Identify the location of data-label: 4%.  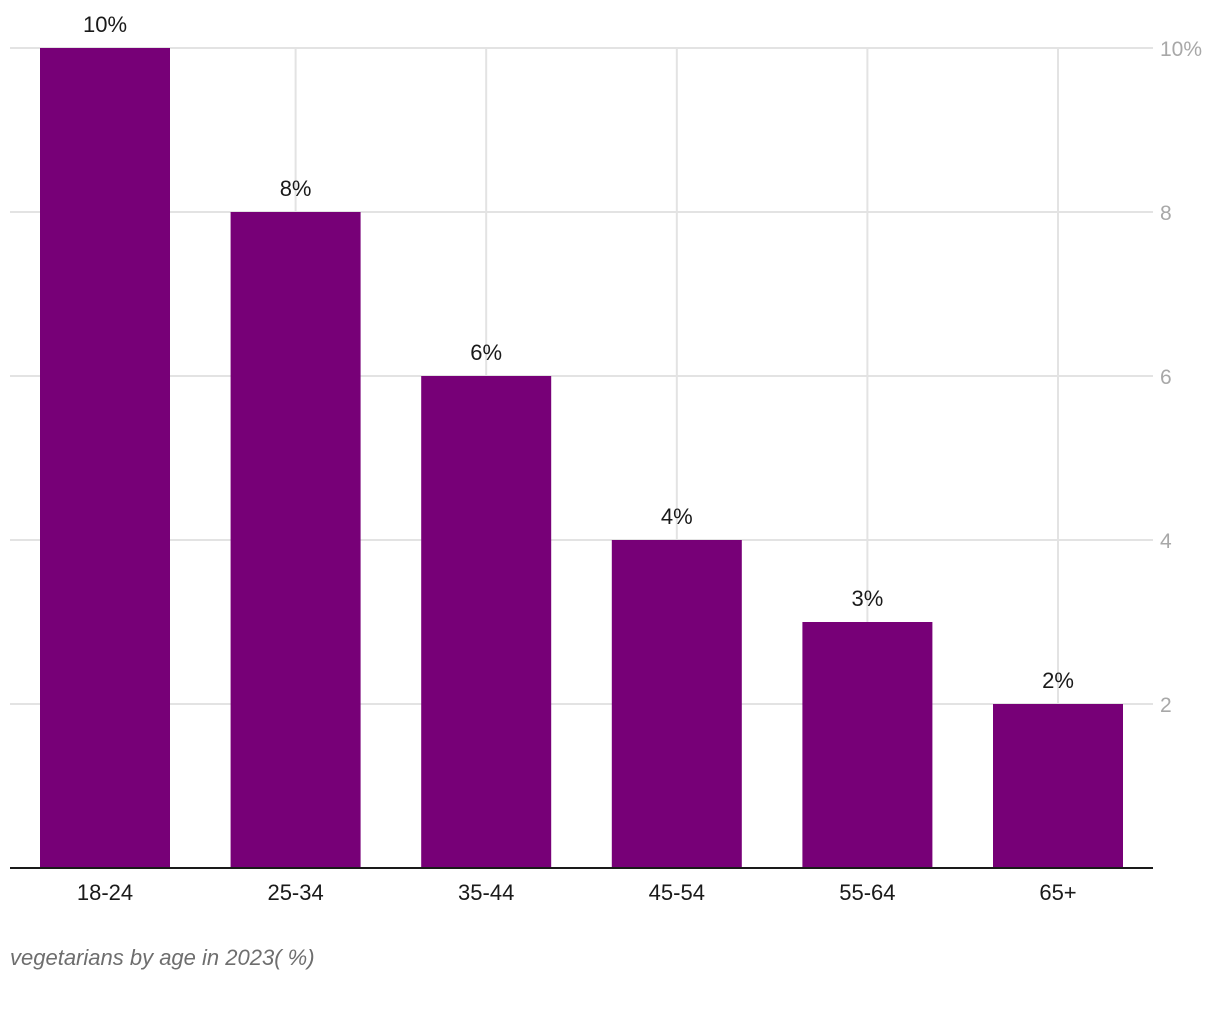
(677, 516).